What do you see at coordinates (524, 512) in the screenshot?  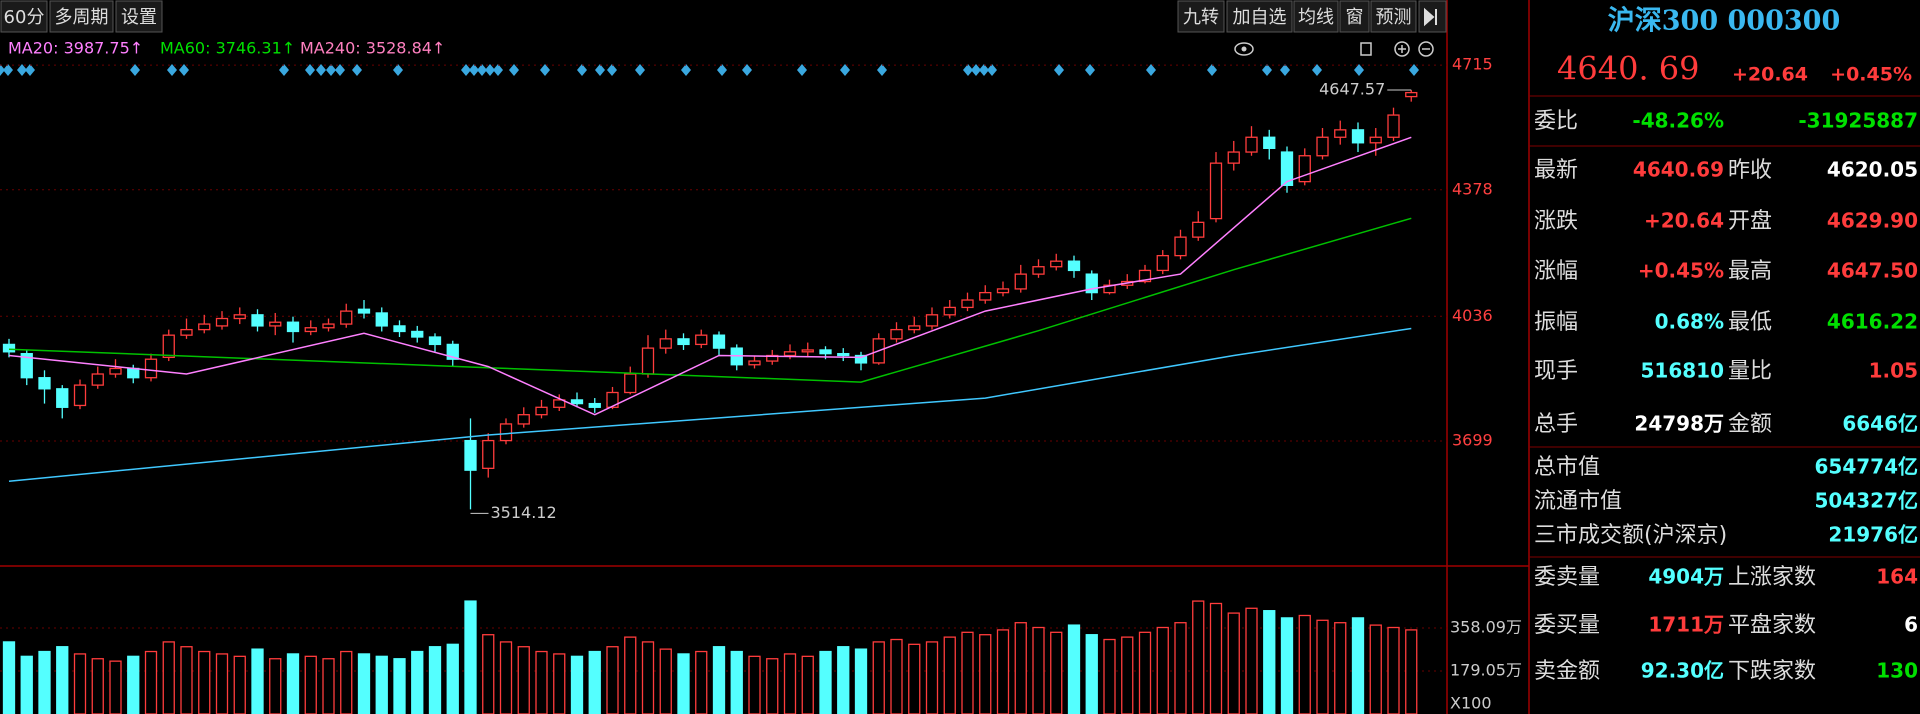 I see `low-annotation: 3514.12` at bounding box center [524, 512].